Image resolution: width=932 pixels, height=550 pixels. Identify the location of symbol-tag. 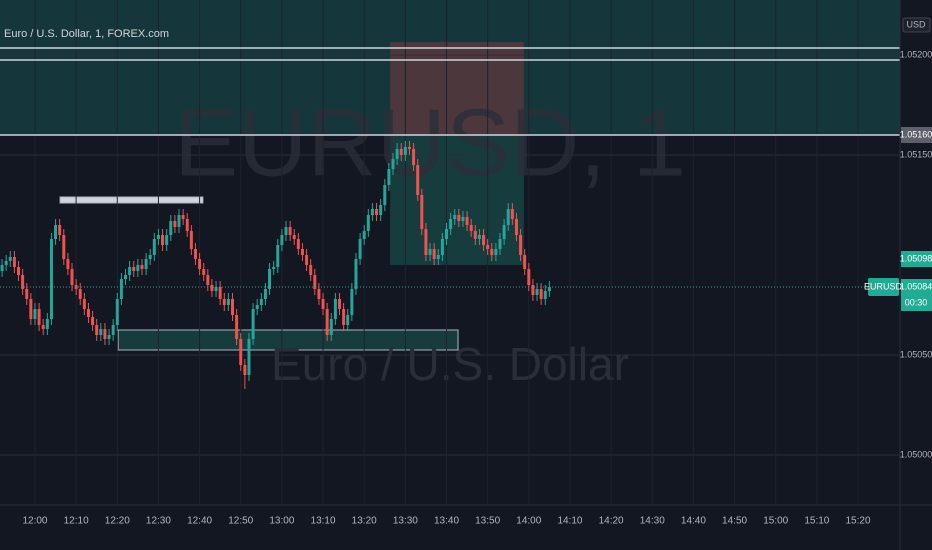
(883, 287).